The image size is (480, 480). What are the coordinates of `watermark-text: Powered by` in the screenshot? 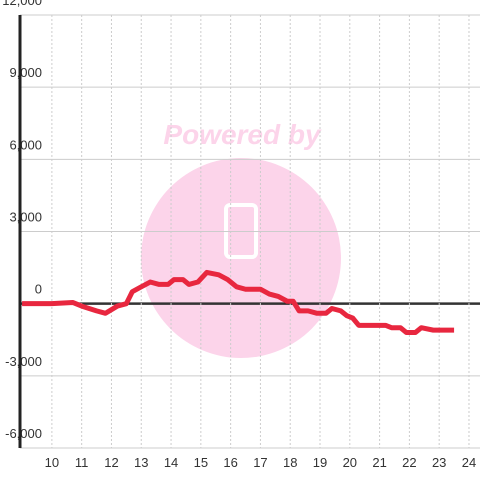 It's located at (242, 134).